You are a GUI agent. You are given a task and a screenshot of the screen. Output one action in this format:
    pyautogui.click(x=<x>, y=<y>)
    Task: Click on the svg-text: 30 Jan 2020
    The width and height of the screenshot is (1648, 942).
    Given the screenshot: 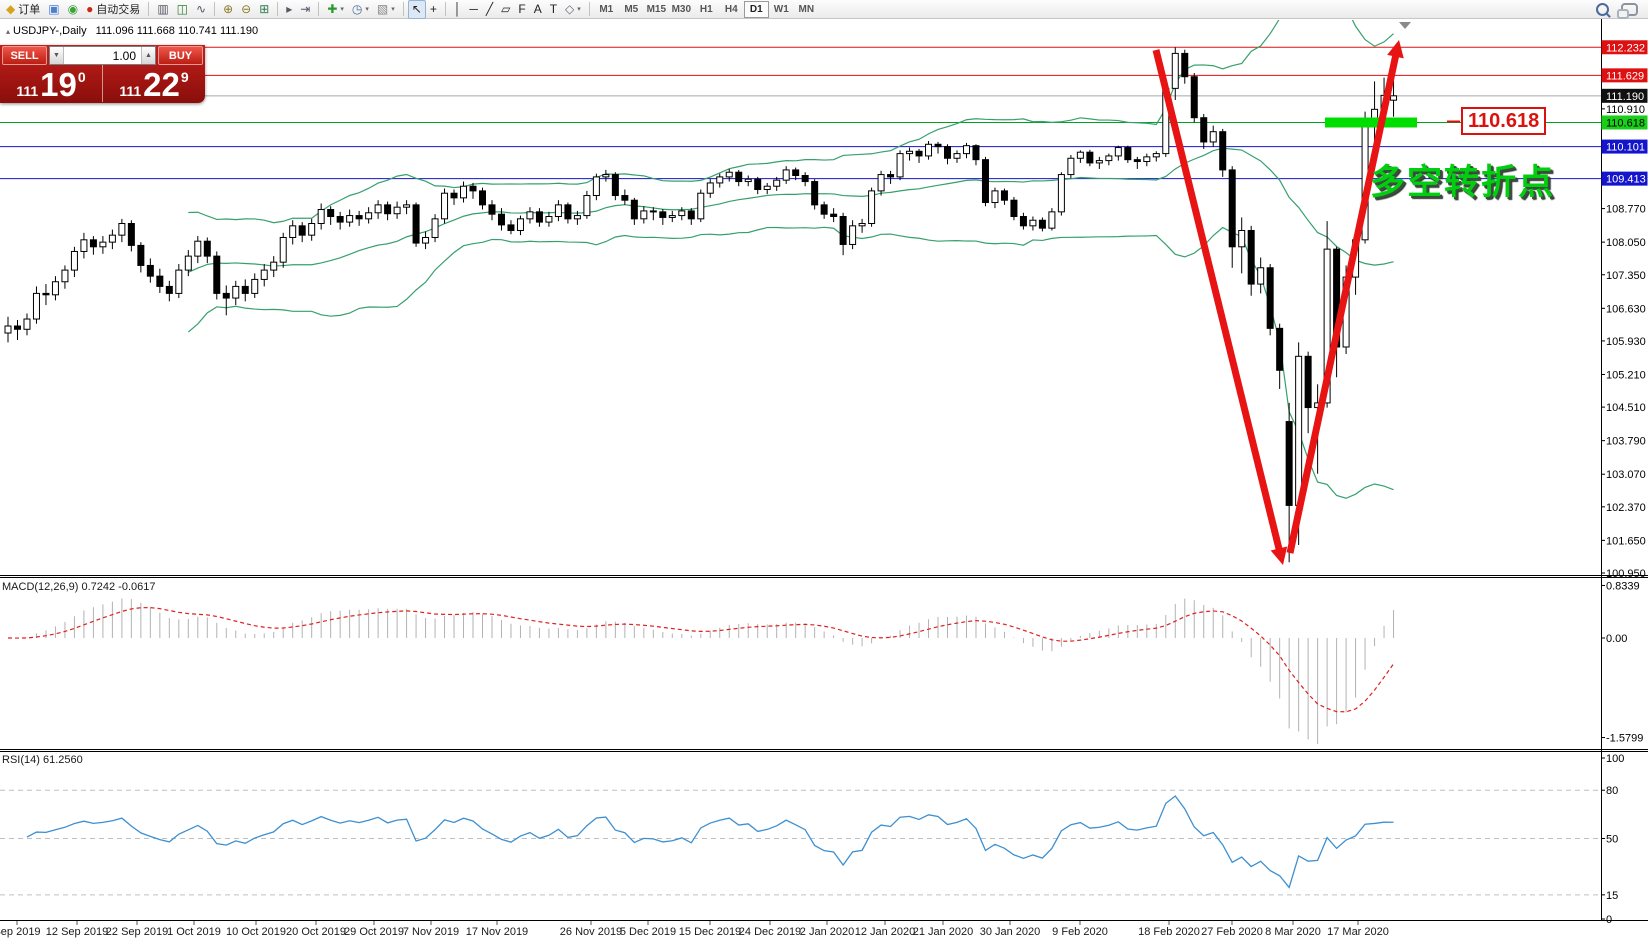 What is the action you would take?
    pyautogui.click(x=1010, y=932)
    